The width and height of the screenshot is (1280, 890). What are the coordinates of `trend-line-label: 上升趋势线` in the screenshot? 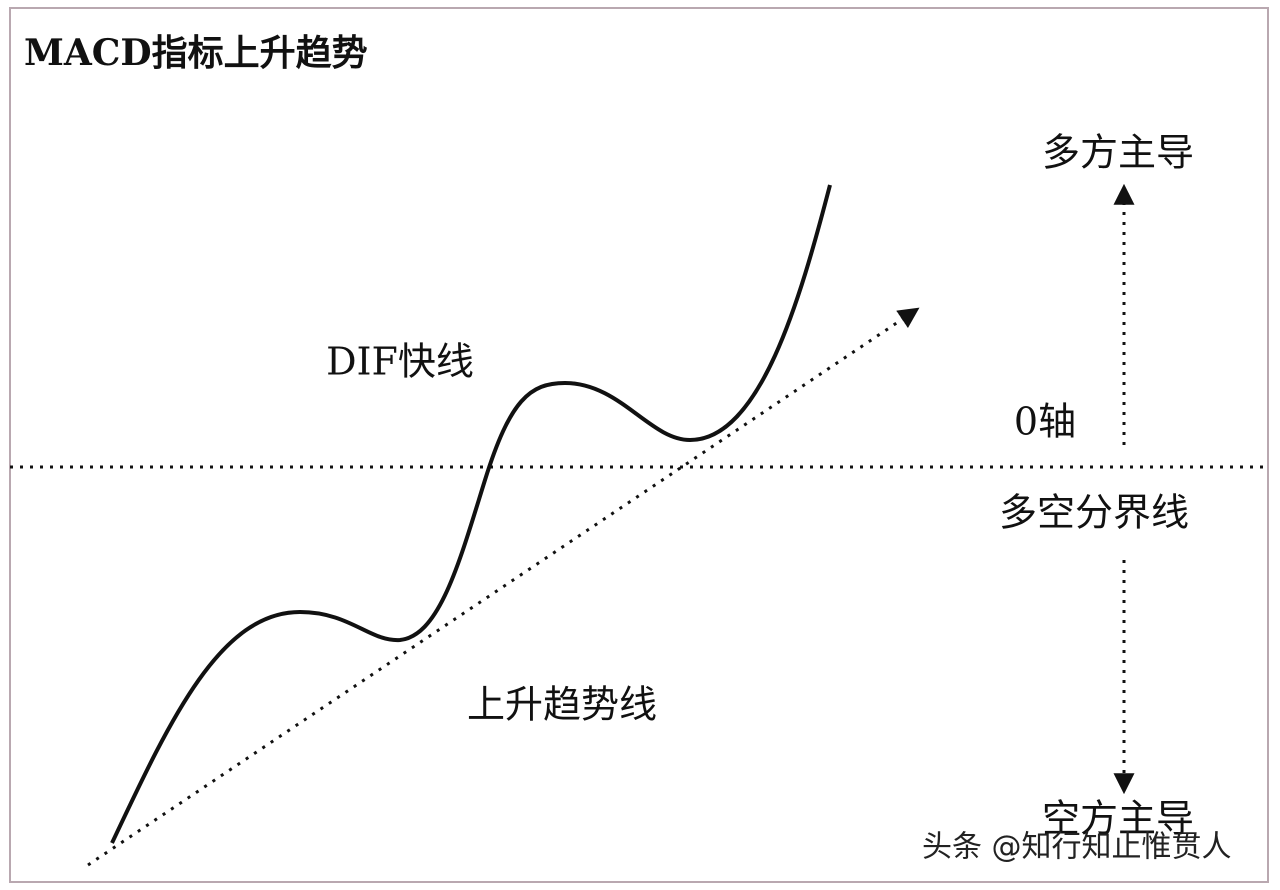 It's located at (562, 705).